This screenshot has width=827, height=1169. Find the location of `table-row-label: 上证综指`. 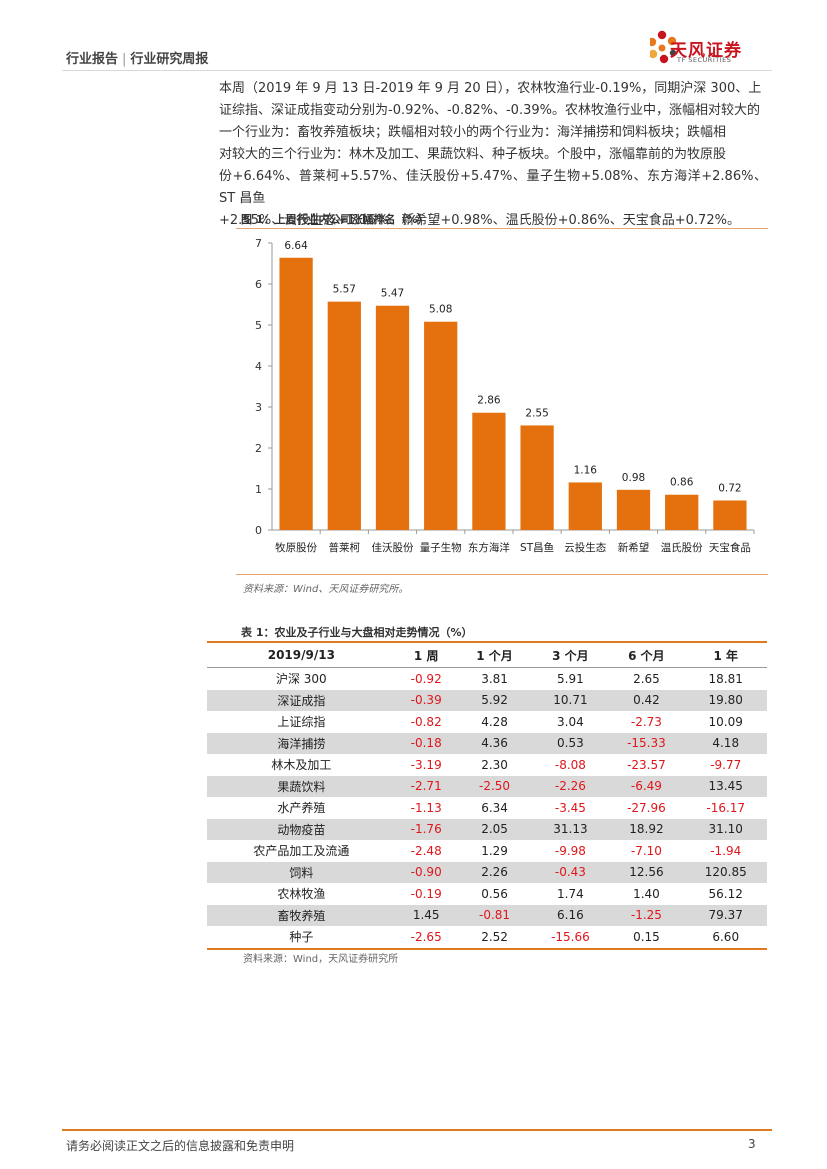

table-row-label: 上证综指 is located at coordinates (301, 722).